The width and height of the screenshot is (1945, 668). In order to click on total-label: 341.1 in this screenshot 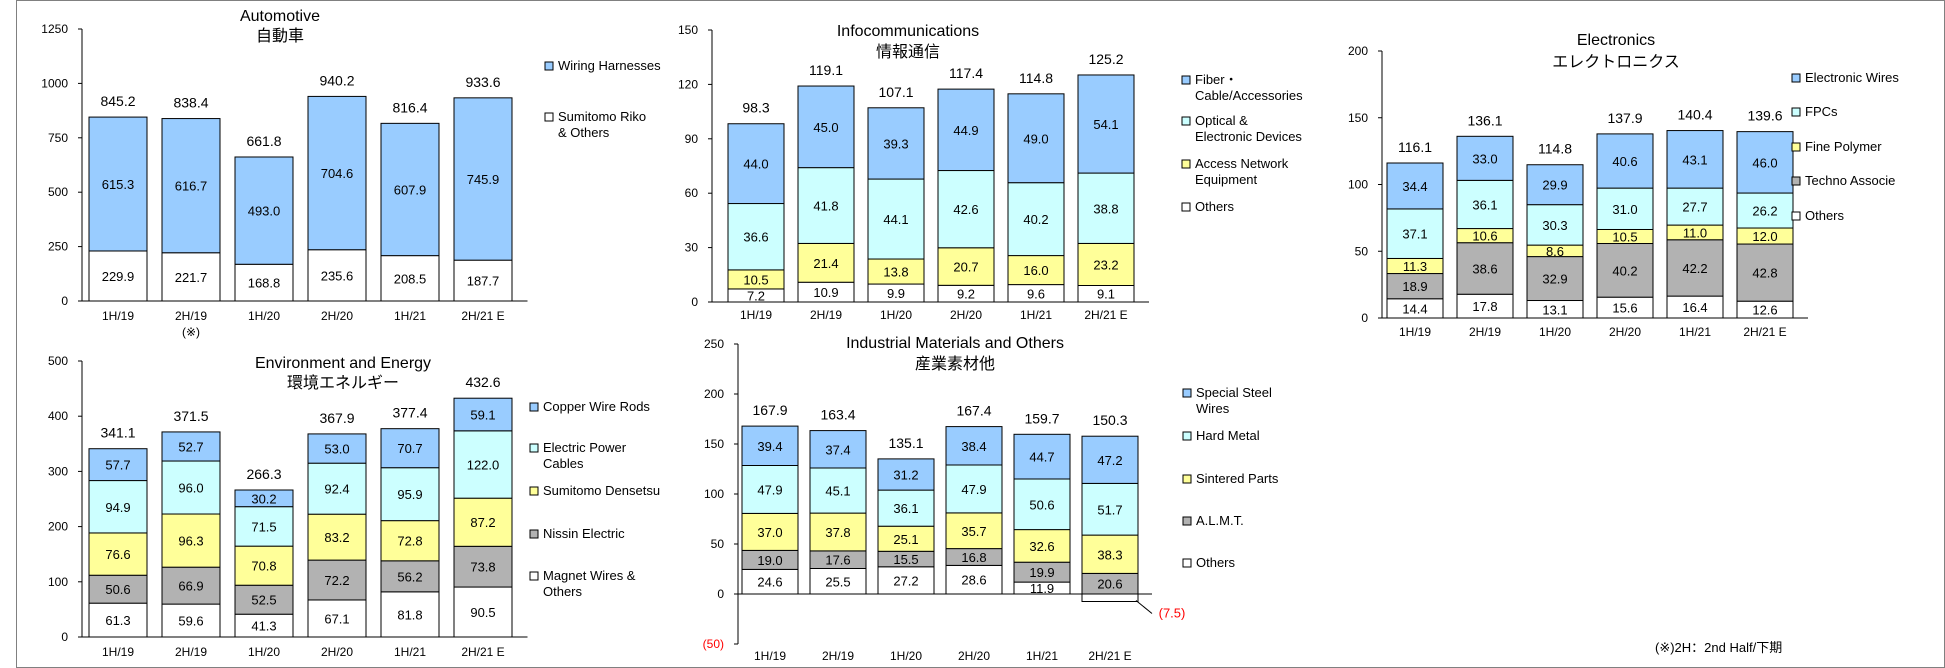, I will do `click(117, 433)`.